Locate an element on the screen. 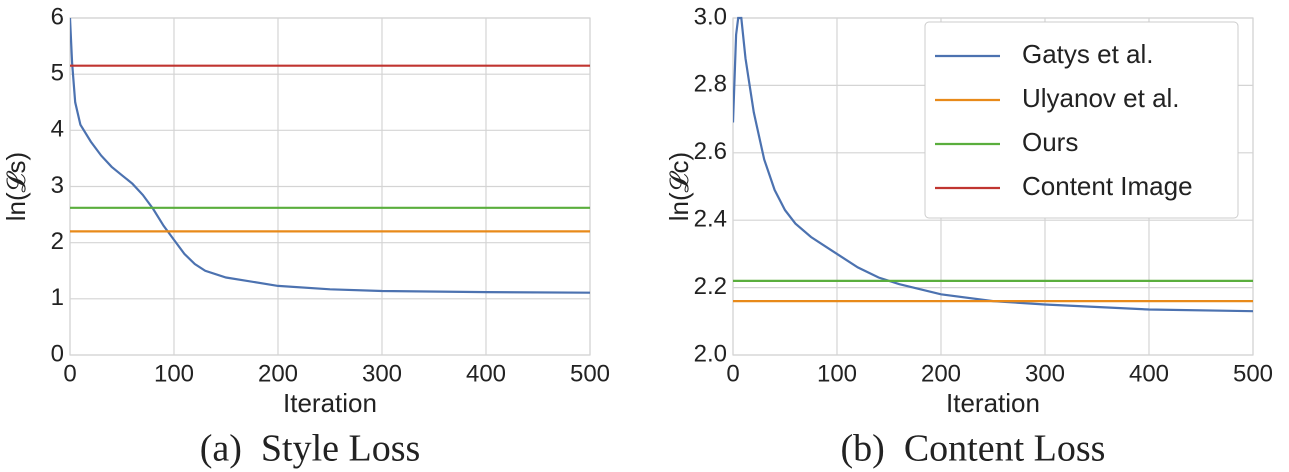  legend-box is located at coordinates (1081, 120).